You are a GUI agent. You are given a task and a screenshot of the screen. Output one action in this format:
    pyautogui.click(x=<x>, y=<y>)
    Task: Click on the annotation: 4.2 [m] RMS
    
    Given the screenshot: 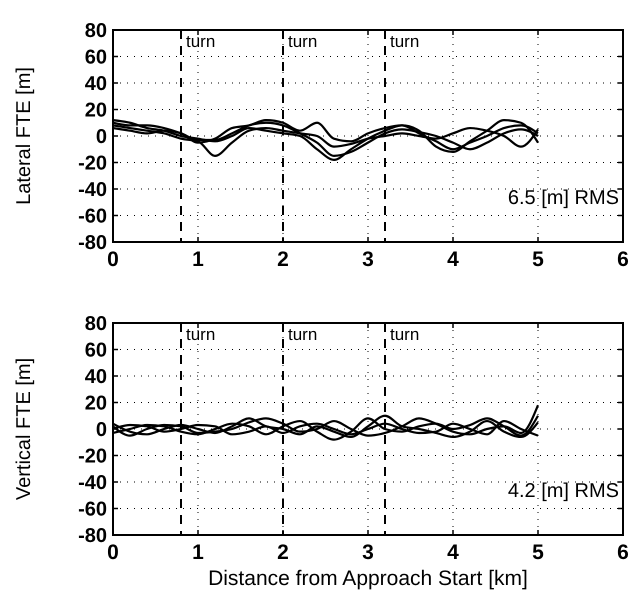 What is the action you would take?
    pyautogui.click(x=563, y=491)
    